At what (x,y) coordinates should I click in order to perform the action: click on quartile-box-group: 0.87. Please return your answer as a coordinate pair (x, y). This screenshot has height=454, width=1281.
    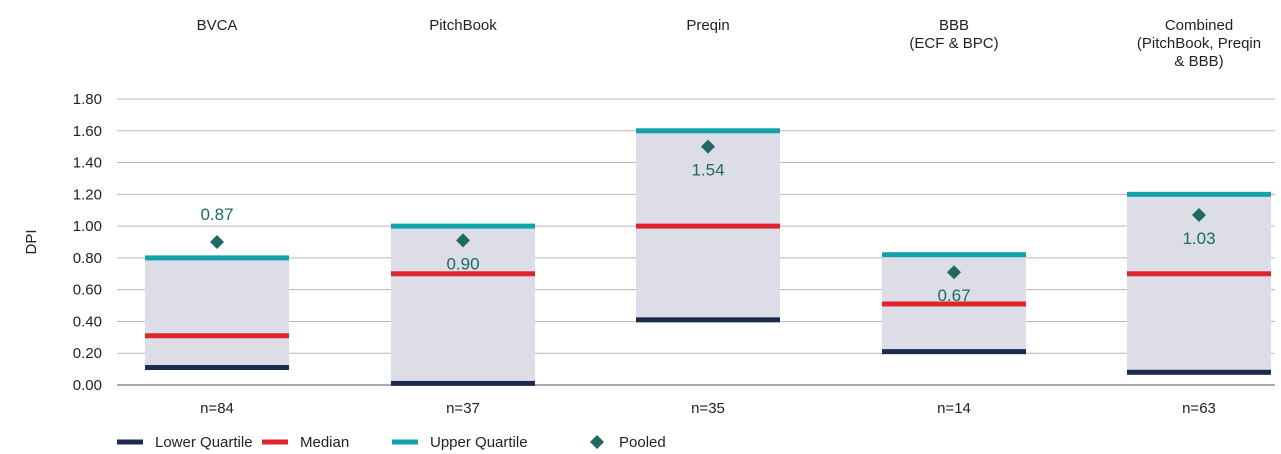
    Looking at the image, I should click on (217, 288).